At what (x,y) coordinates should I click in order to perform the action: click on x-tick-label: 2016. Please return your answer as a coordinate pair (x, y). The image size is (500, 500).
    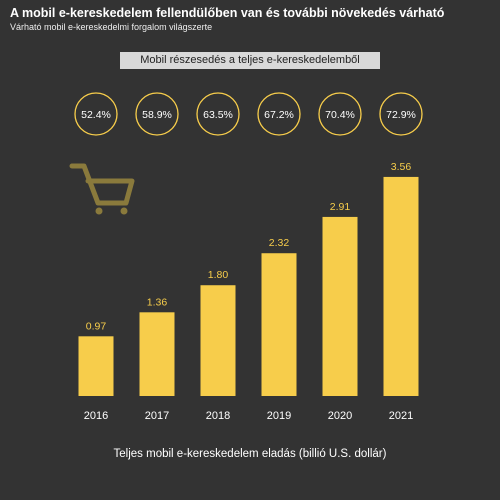
    Looking at the image, I should click on (96, 416).